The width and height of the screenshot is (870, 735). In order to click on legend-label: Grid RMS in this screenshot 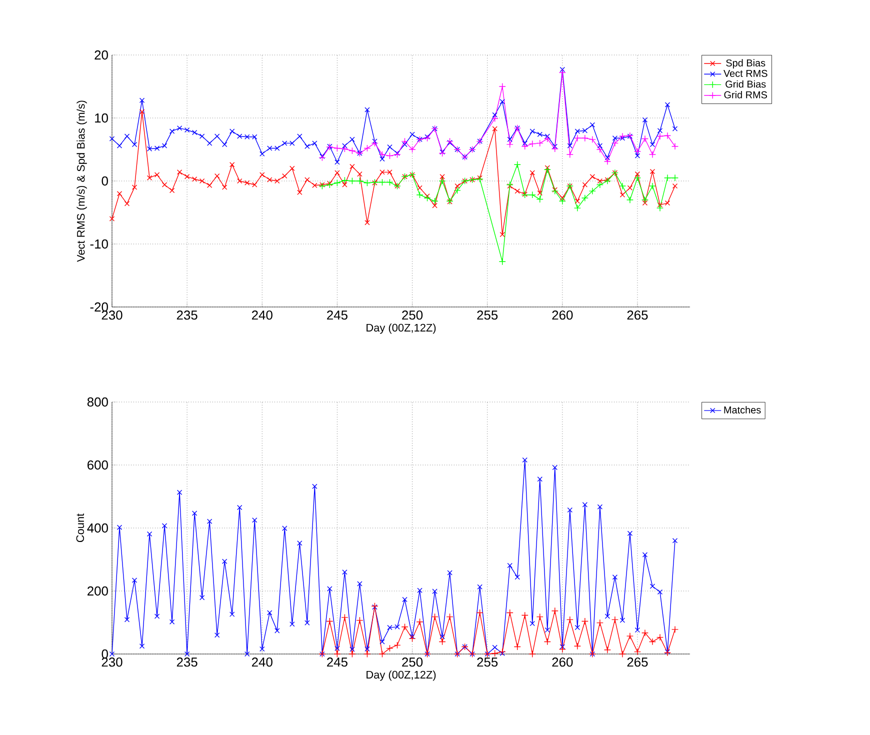, I will do `click(746, 94)`.